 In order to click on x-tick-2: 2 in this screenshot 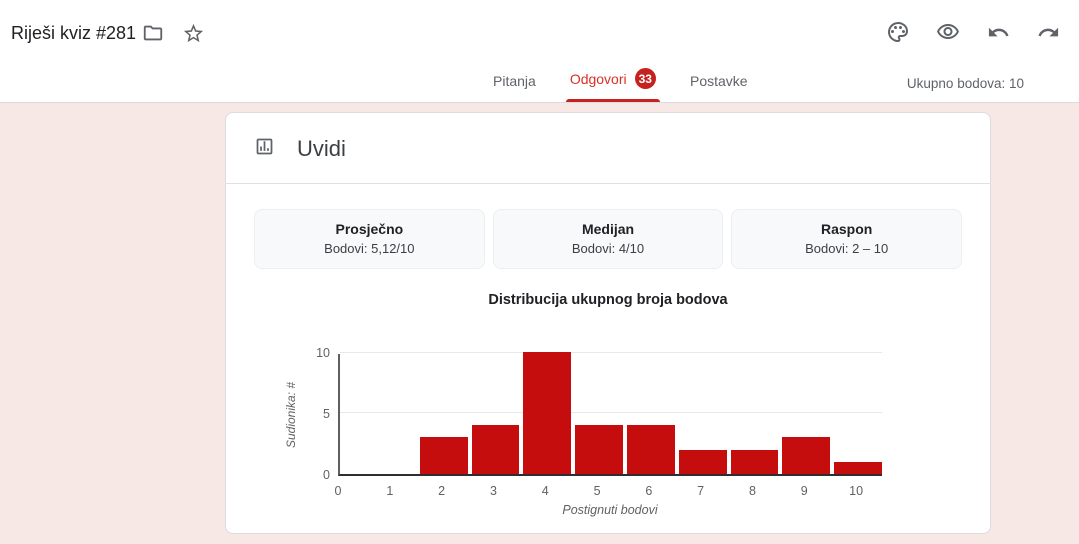, I will do `click(442, 491)`.